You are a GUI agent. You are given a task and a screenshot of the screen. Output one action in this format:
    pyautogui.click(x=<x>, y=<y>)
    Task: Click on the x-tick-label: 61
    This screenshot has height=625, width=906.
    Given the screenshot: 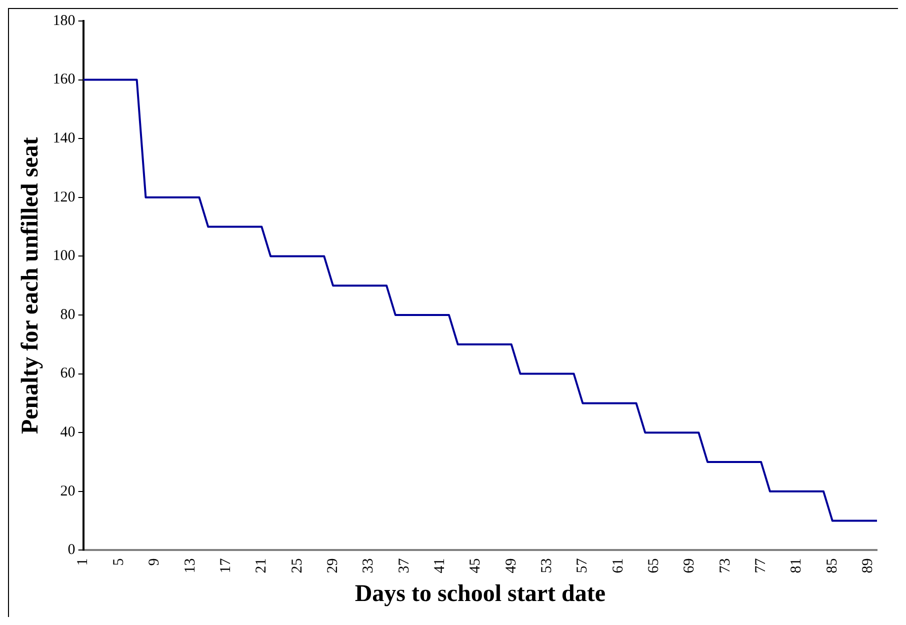 What is the action you would take?
    pyautogui.click(x=618, y=566)
    